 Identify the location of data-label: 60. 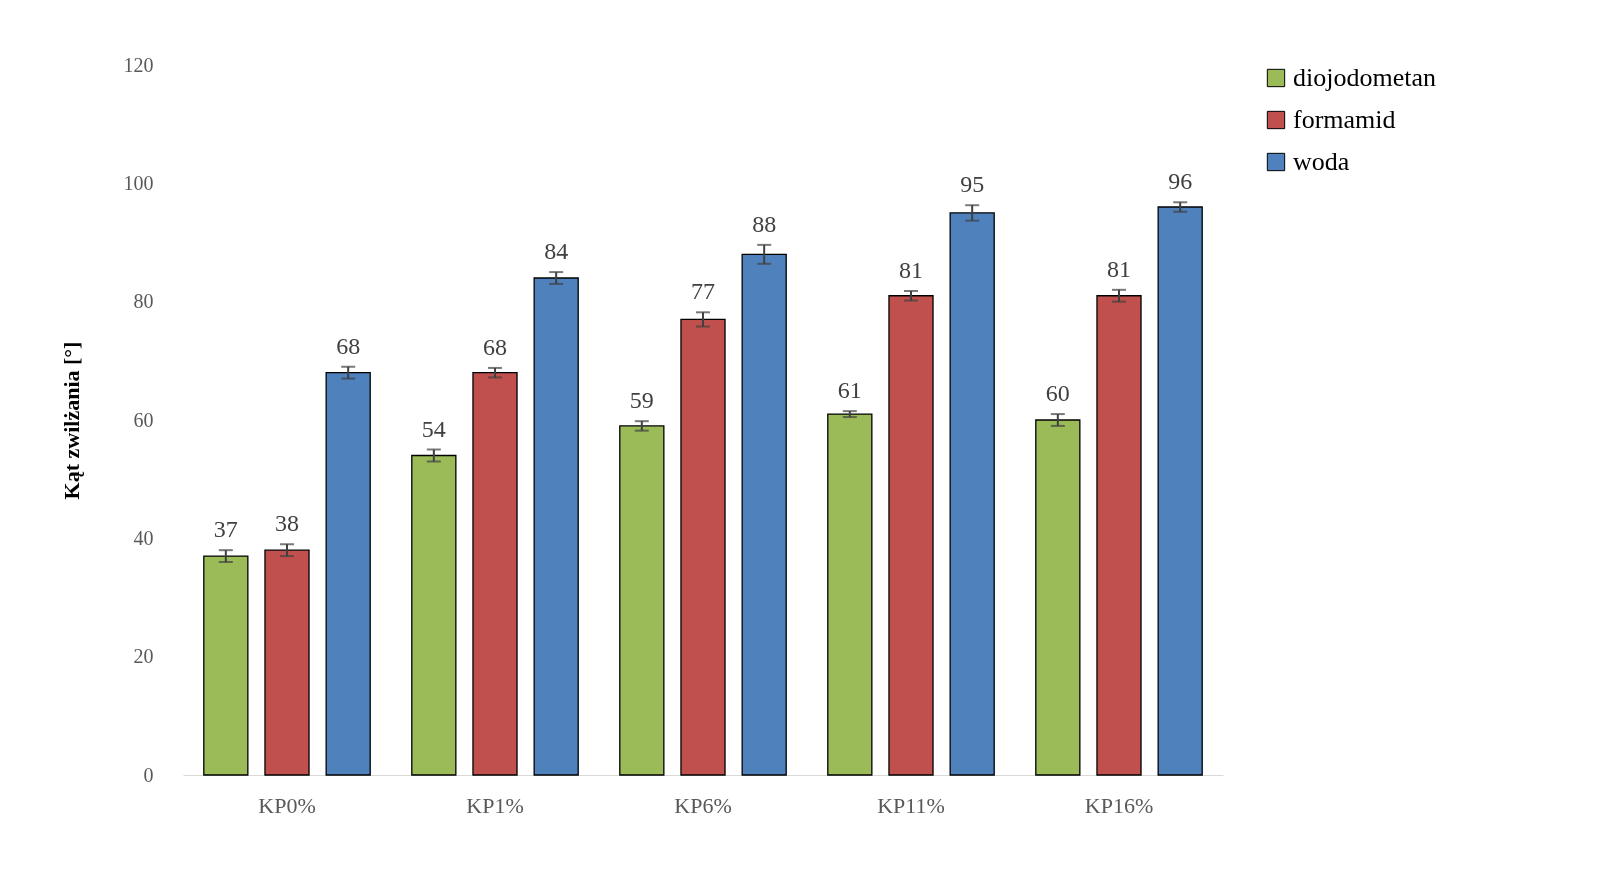
(1057, 393).